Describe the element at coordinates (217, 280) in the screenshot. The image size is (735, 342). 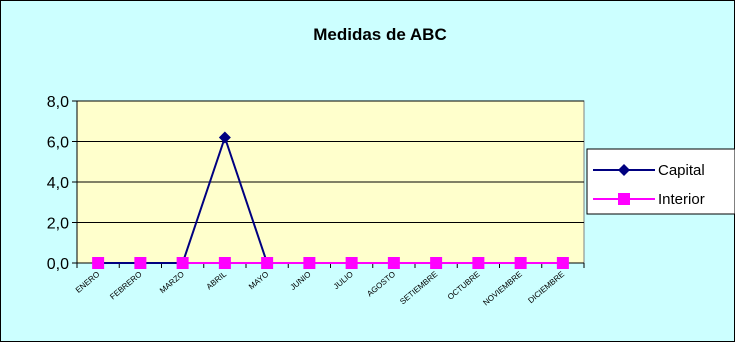
I see `x-tick-label: ABRIL` at that location.